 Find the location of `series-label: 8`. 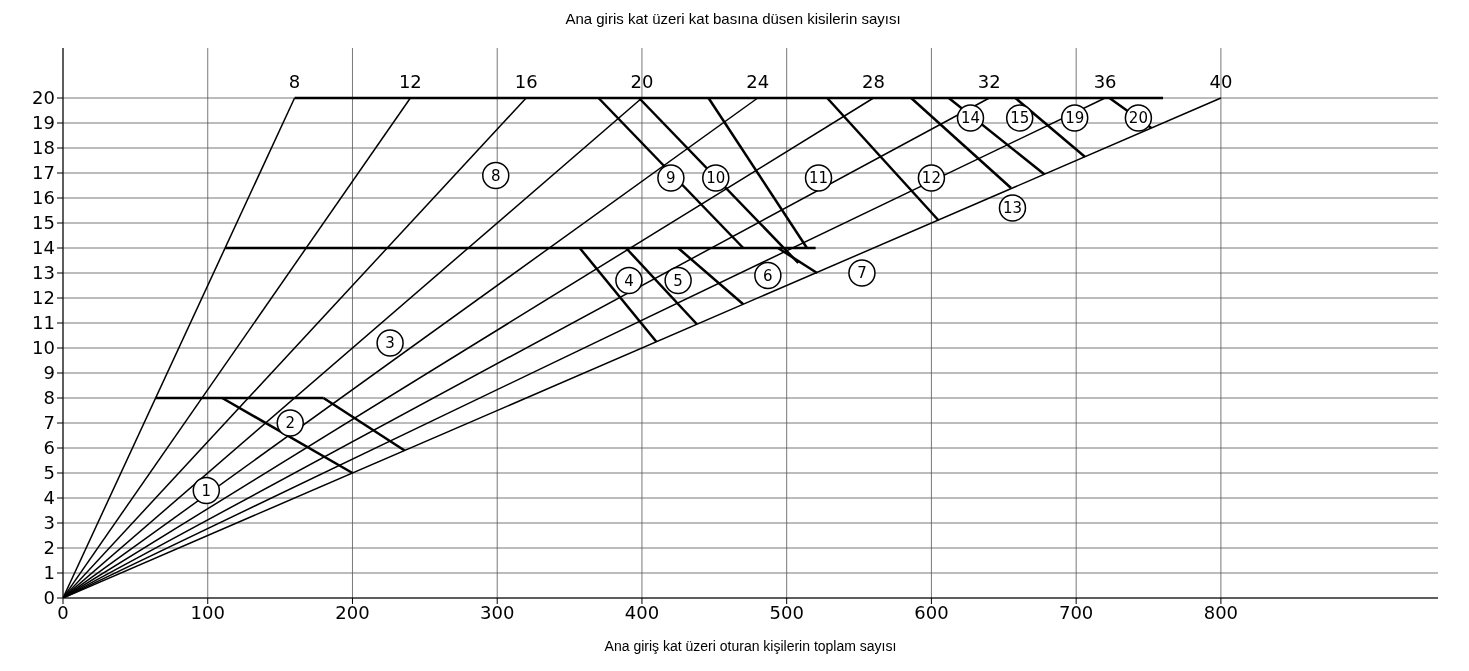

series-label: 8 is located at coordinates (294, 81).